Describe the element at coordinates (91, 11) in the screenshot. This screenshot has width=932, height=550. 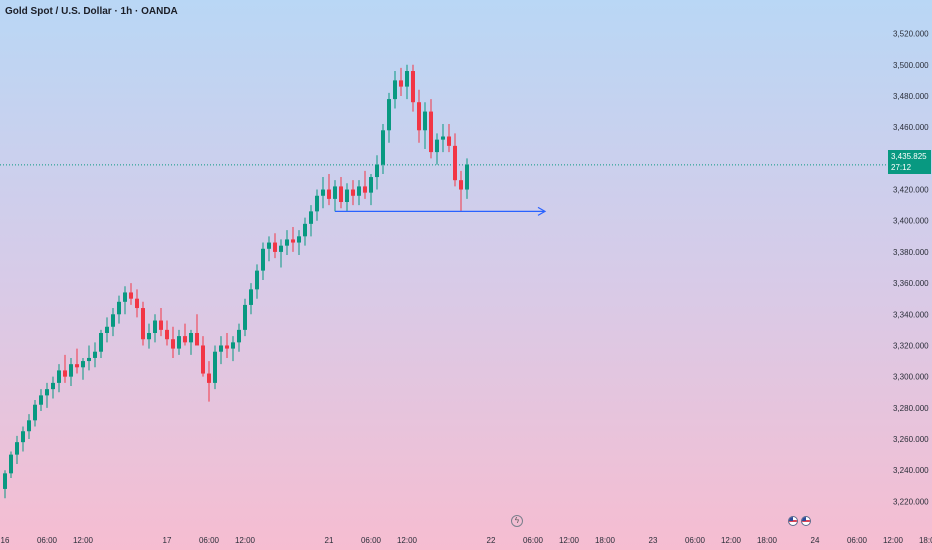
I see `chart-title: Gold Spot / U.S. Dollar · 1h · OANDA` at that location.